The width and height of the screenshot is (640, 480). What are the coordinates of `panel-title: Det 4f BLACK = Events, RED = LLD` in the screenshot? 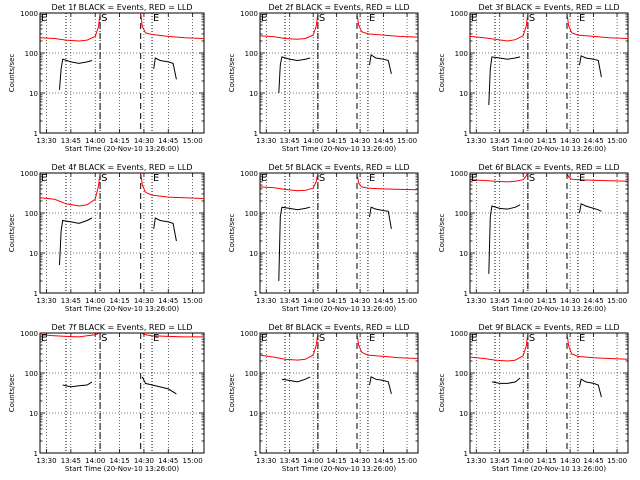 It's located at (121, 167).